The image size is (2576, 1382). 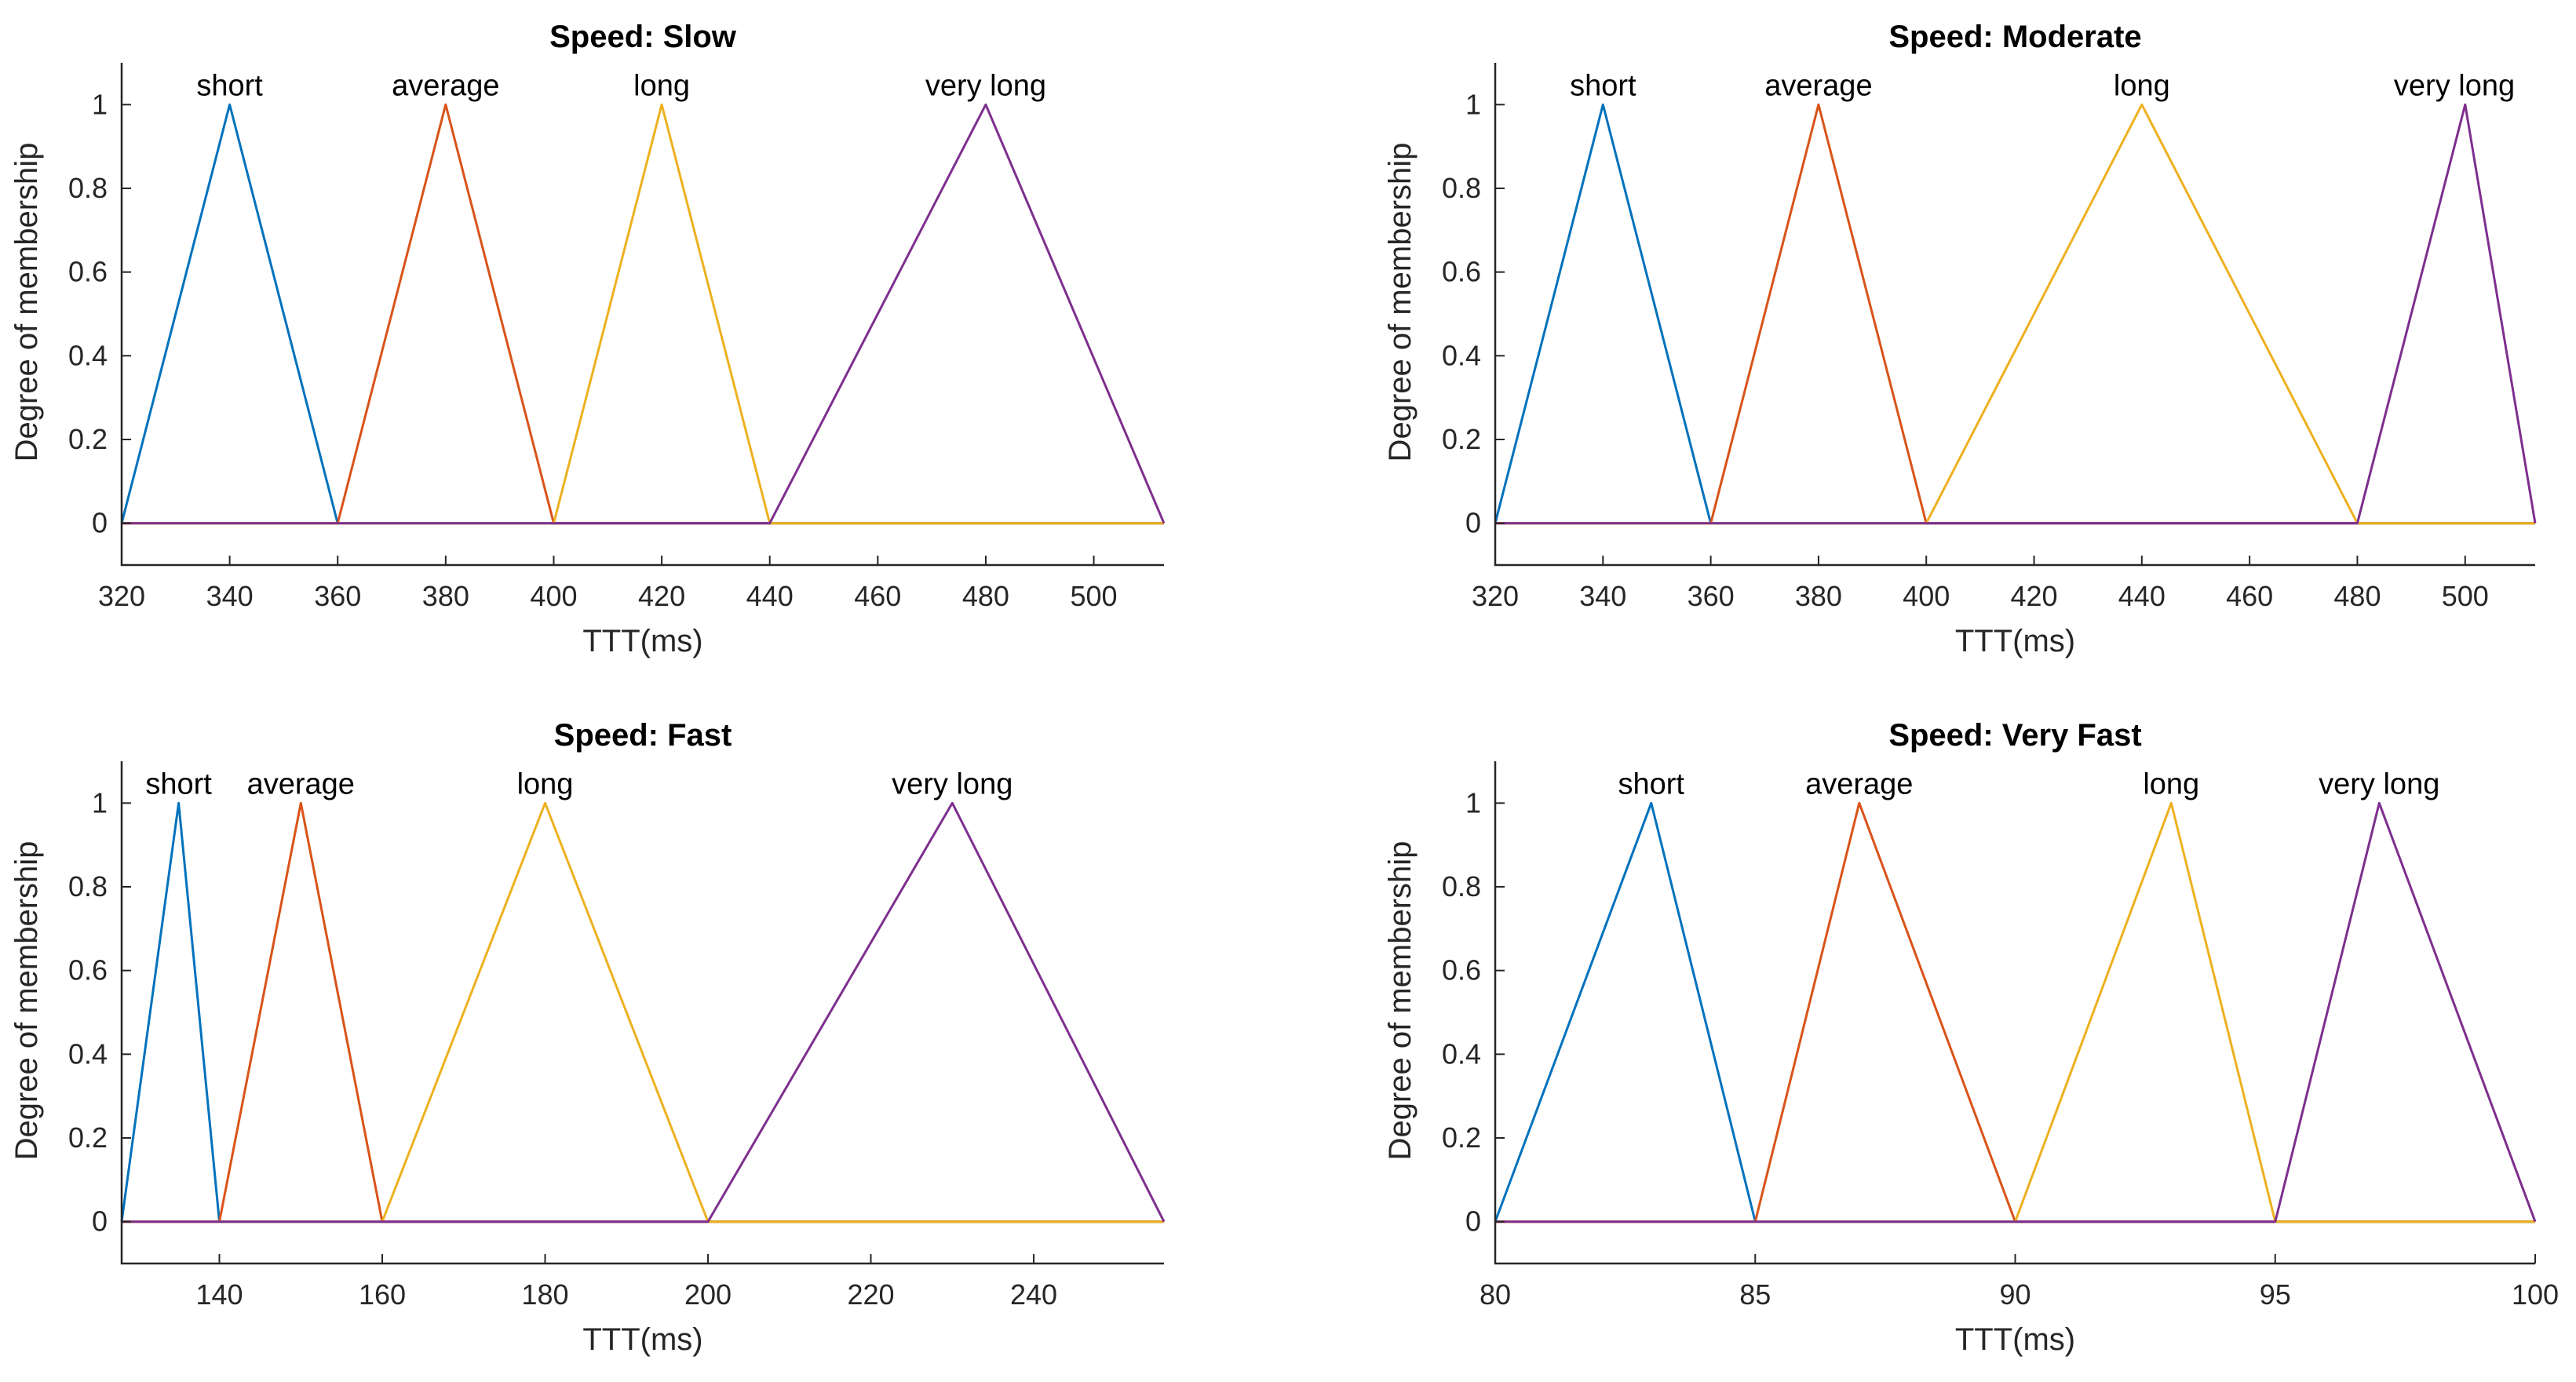 What do you see at coordinates (708, 1294) in the screenshot?
I see `x-tick-label: 200` at bounding box center [708, 1294].